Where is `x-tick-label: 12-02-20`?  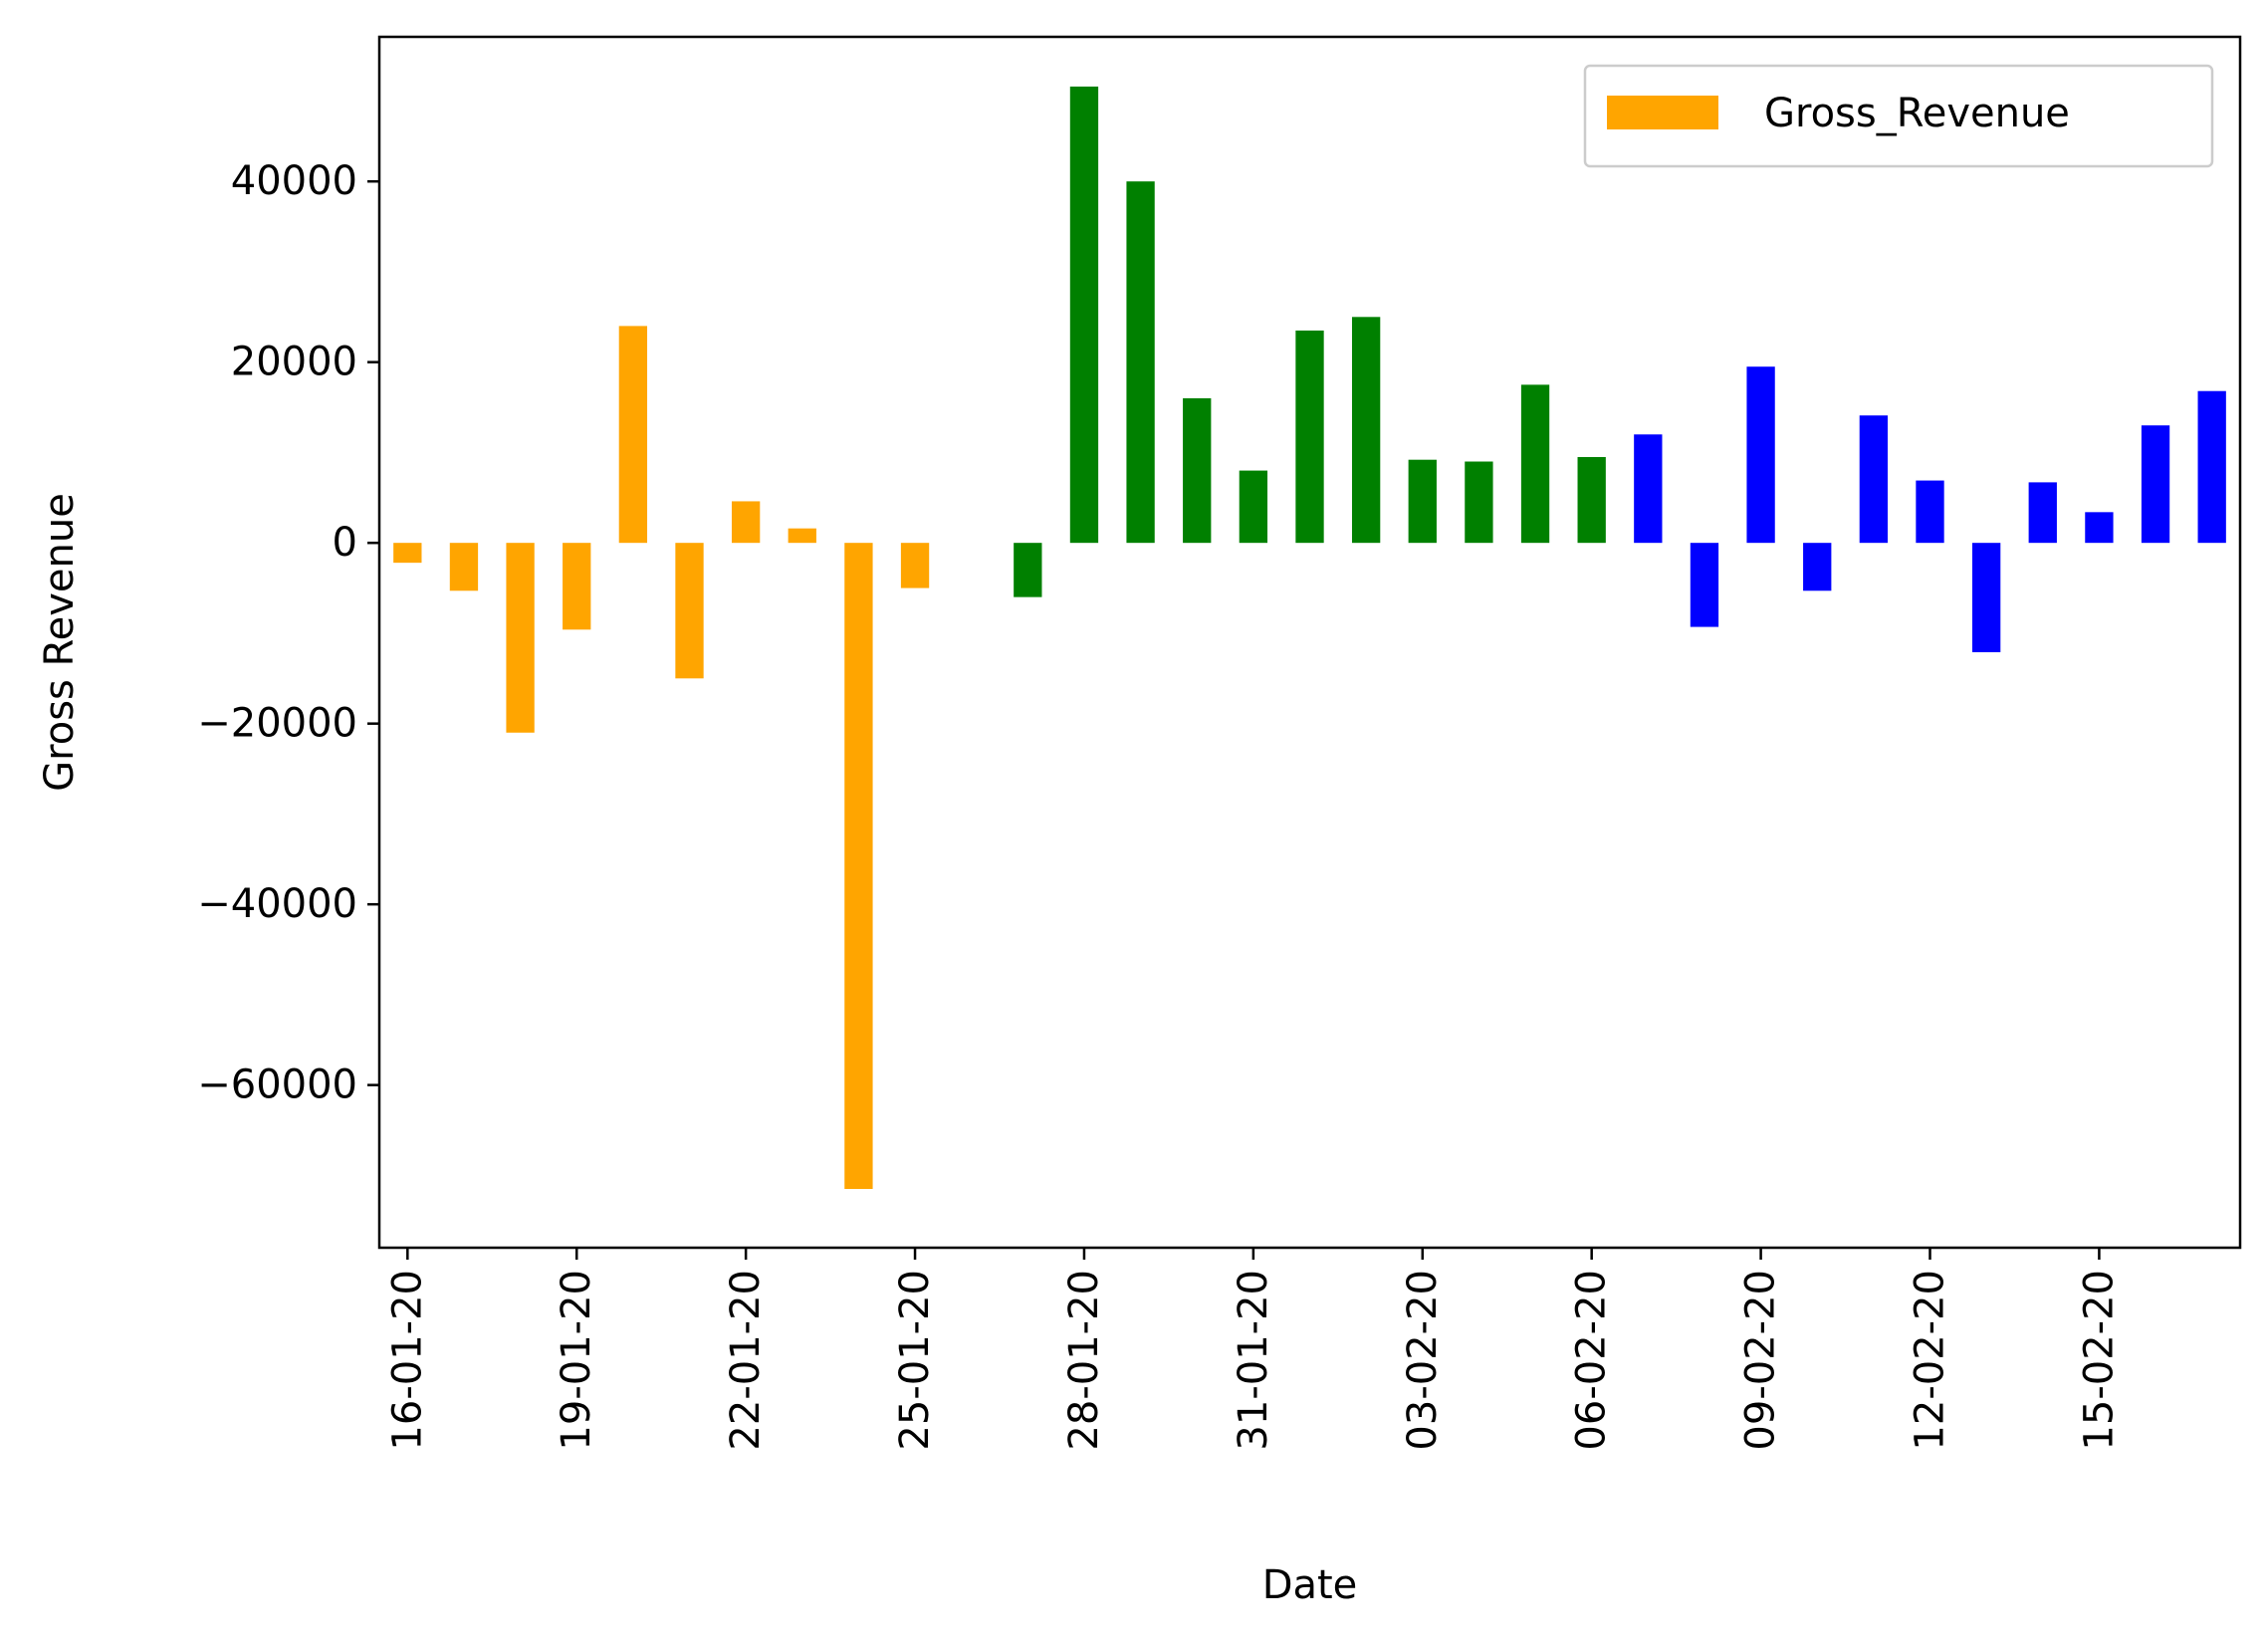 x-tick-label: 12-02-20 is located at coordinates (1930, 1361).